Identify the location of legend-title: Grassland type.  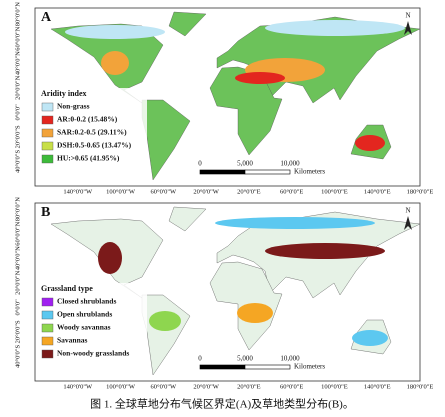
(67, 288).